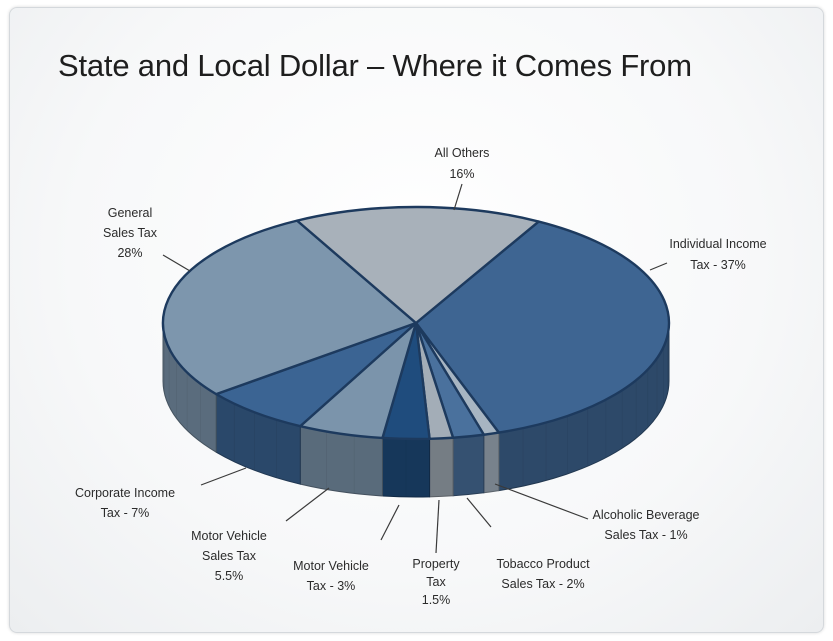 The height and width of the screenshot is (641, 833). Describe the element at coordinates (479, 512) in the screenshot. I see `leader-line-tobacco-product-sales-tax` at that location.